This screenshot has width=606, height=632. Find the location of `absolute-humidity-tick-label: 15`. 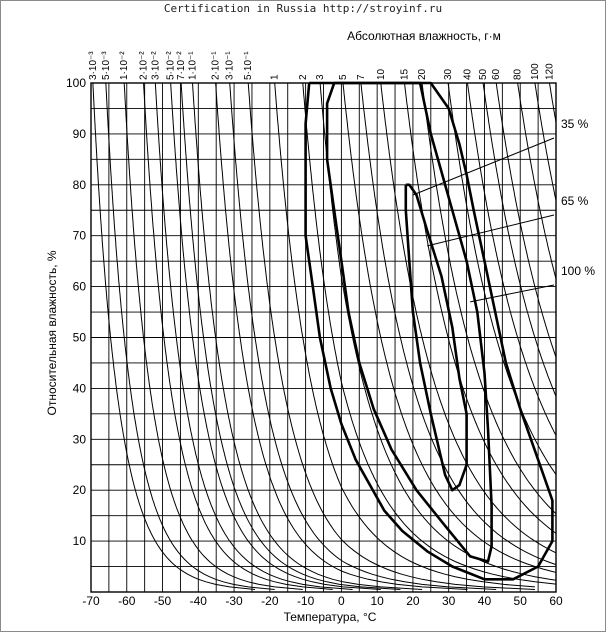

absolute-humidity-tick-label: 15 is located at coordinates (405, 74).